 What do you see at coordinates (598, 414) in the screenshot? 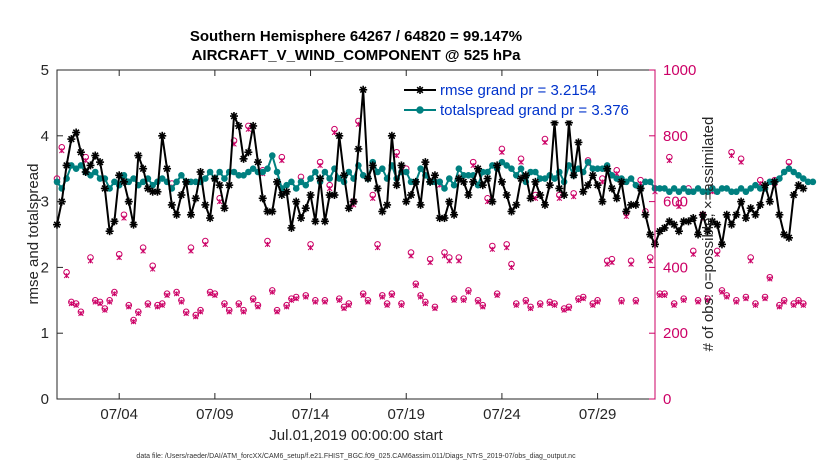
I see `x-tick-label: 07/29` at bounding box center [598, 414].